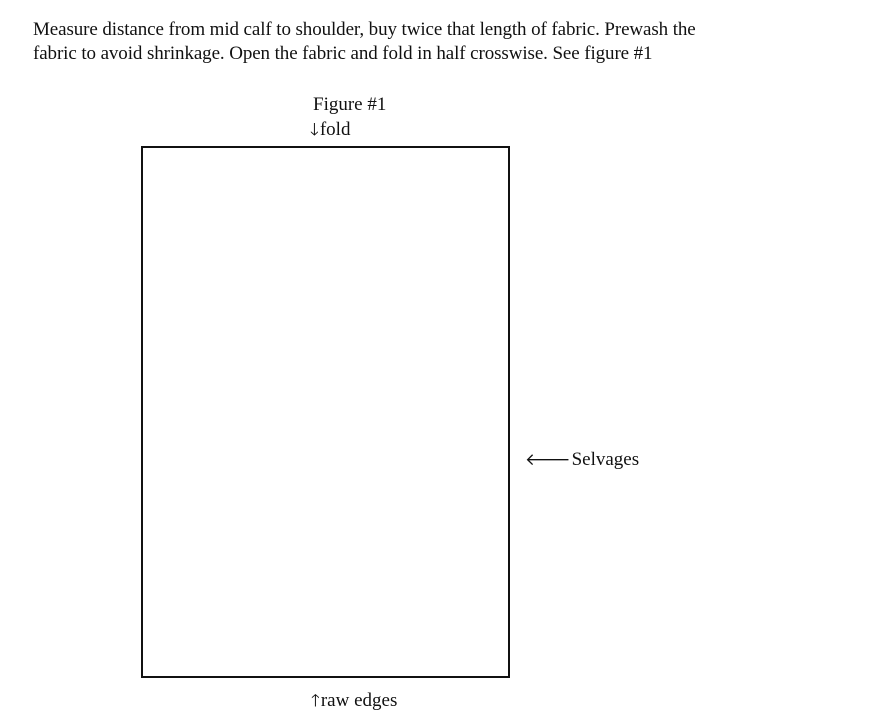 The width and height of the screenshot is (885, 713). I want to click on down-arrow-icon: 🡓, so click(314, 130).